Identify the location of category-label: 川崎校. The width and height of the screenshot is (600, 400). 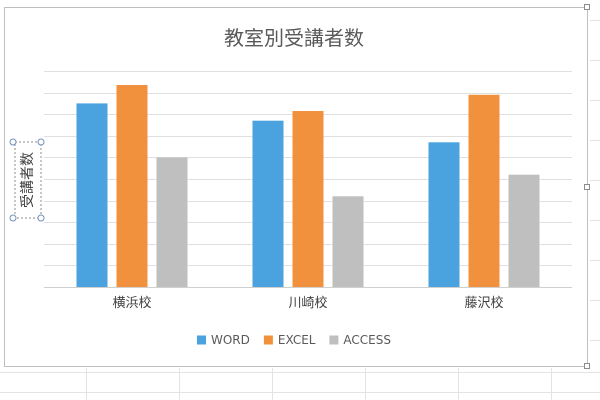
(307, 303).